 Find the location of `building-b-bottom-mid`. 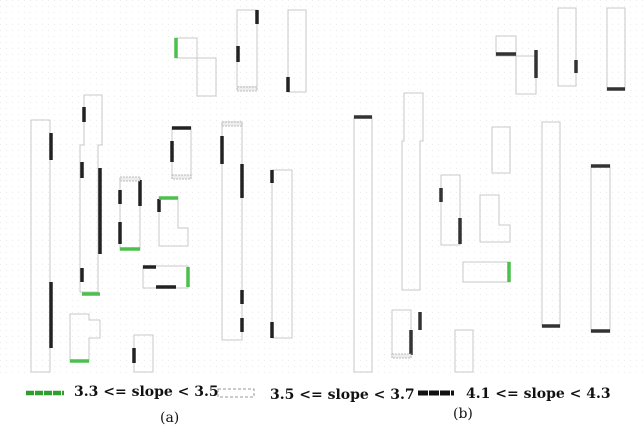

building-b-bottom-mid is located at coordinates (464, 351).